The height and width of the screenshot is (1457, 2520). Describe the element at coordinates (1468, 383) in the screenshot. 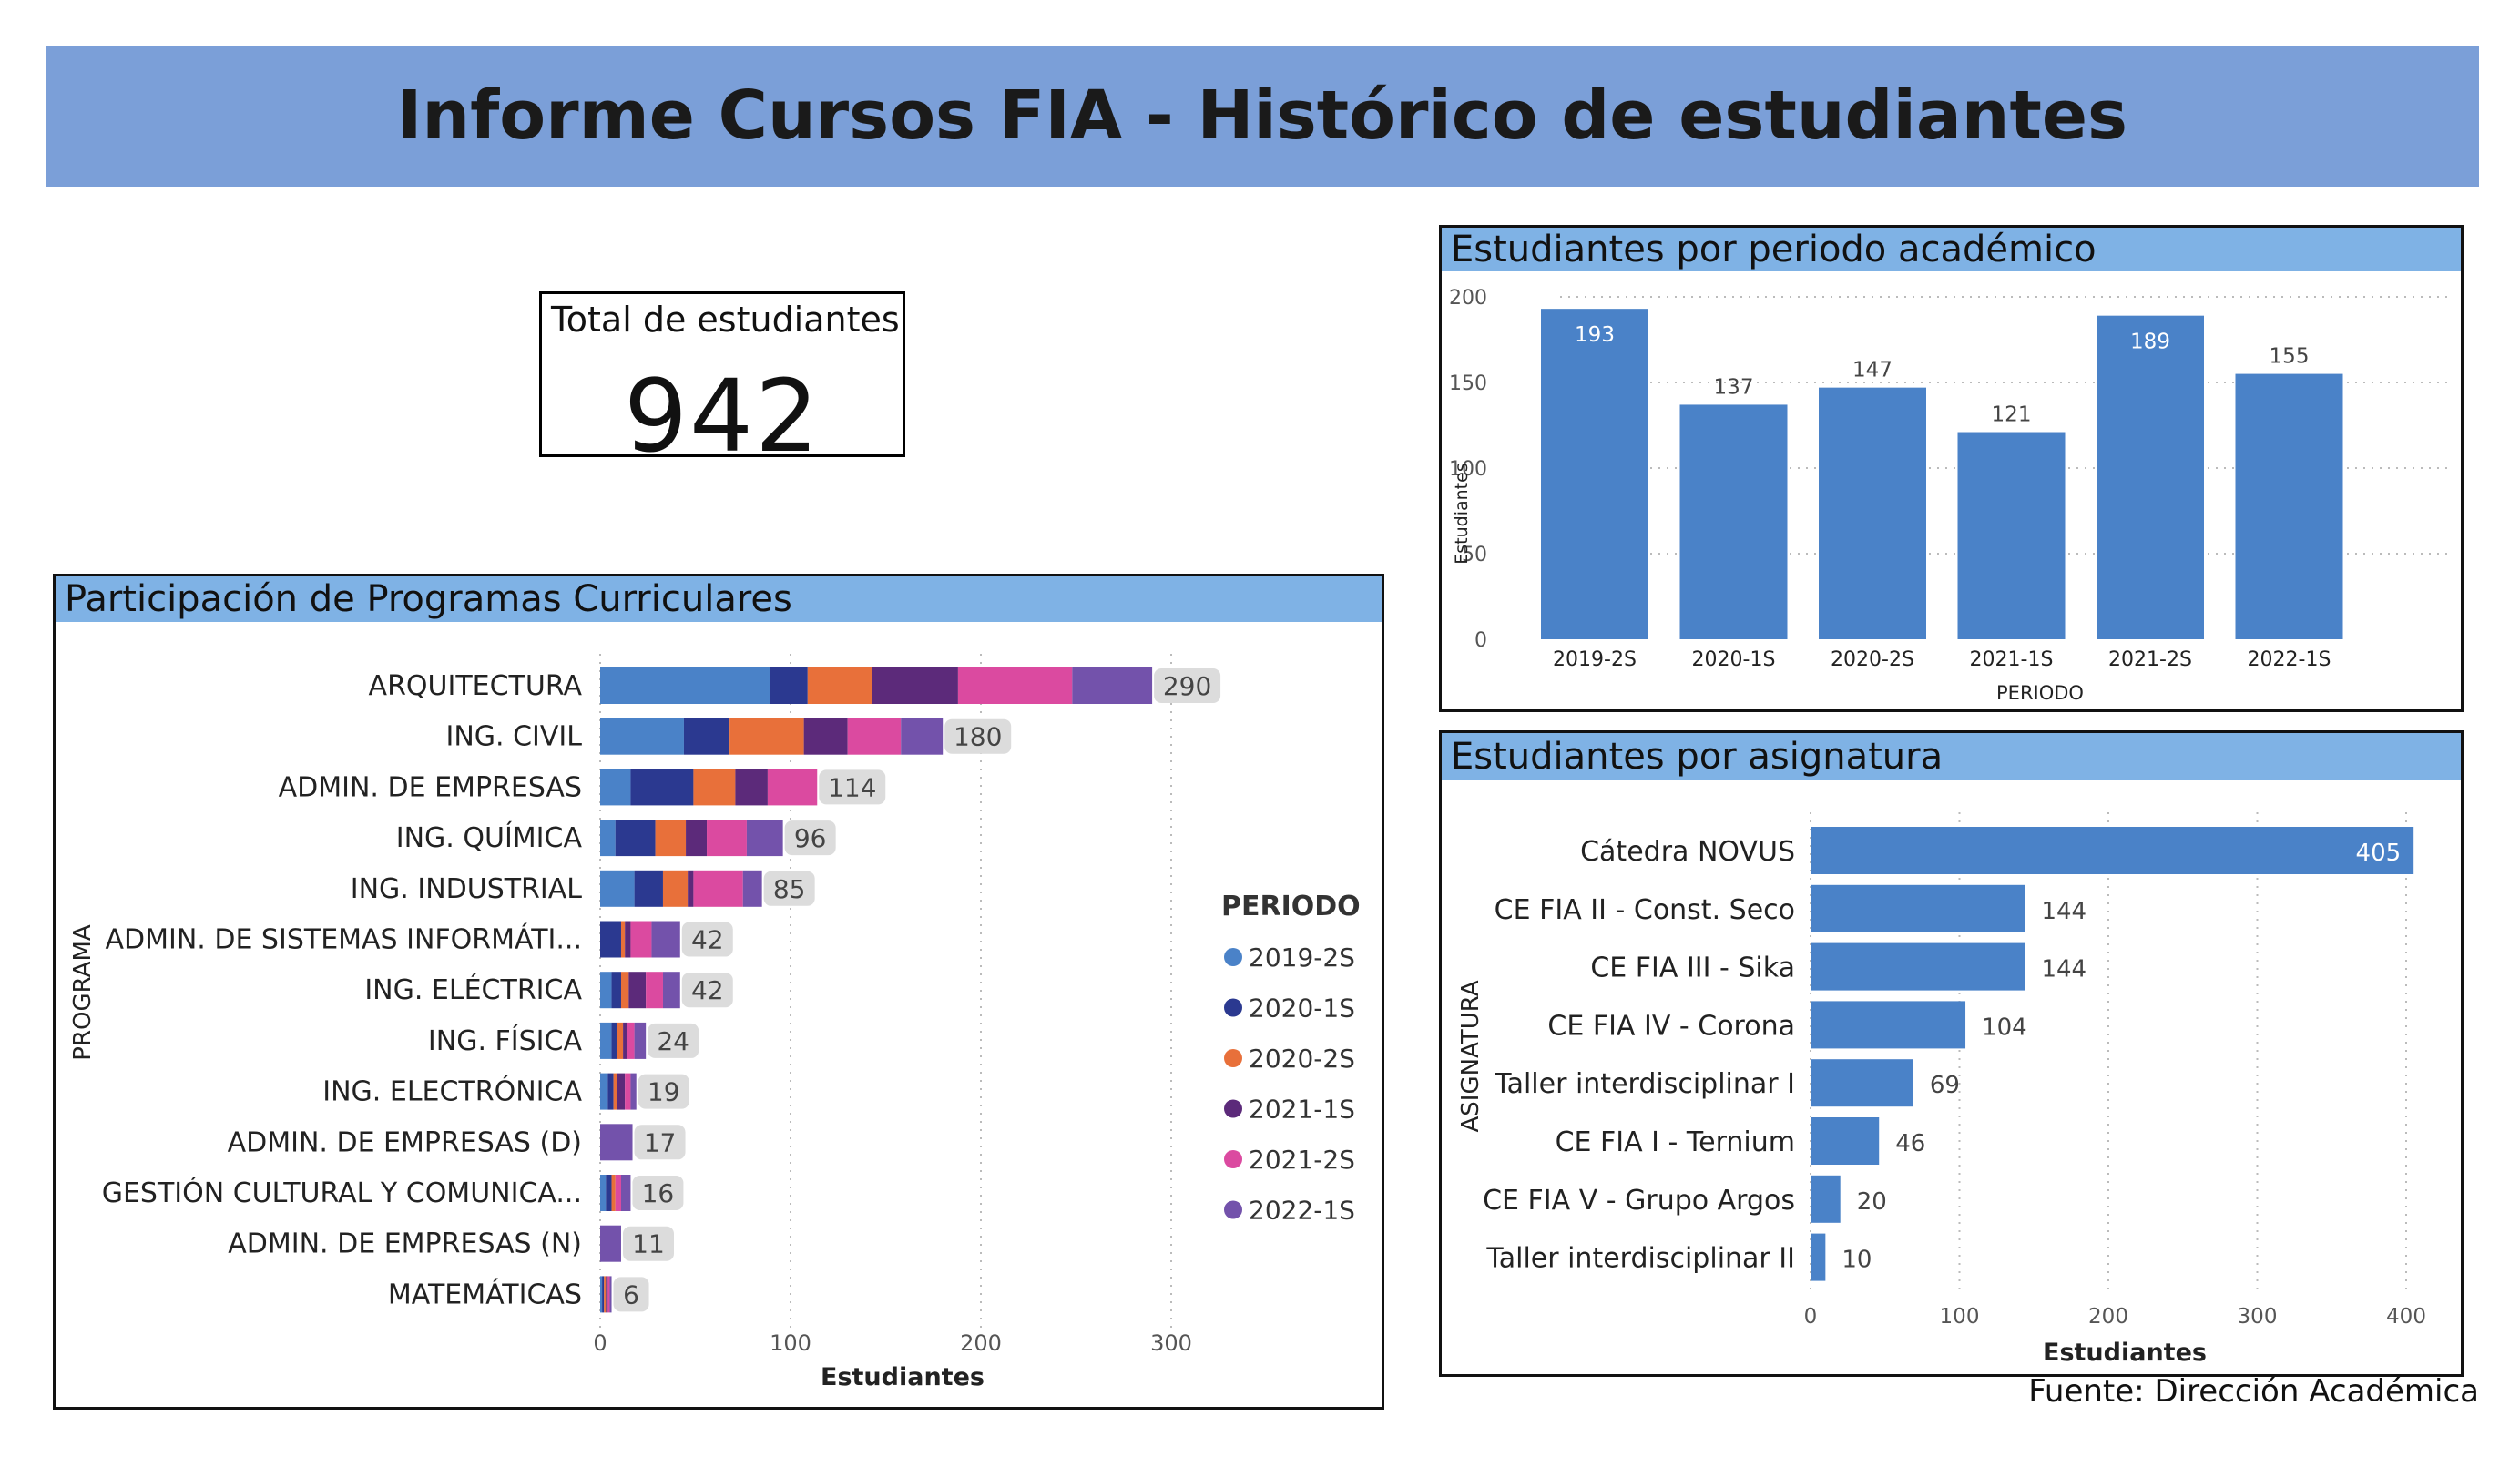

I see `y-tick-label: 150` at that location.